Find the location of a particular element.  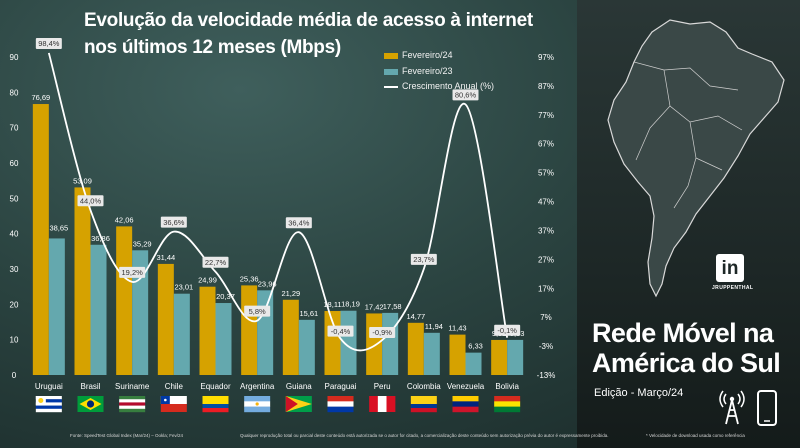

growth-label: 22,7% is located at coordinates (216, 262).